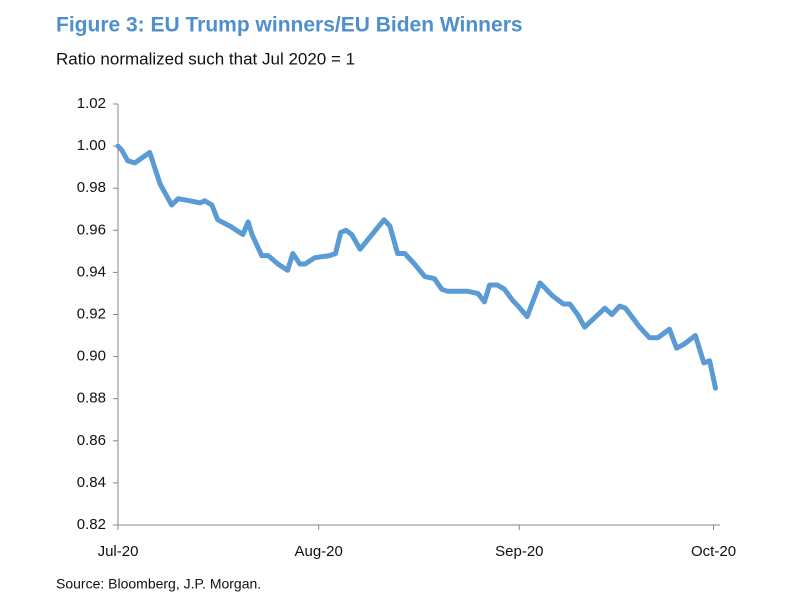  I want to click on y-tick-label: 0.86, so click(91, 440).